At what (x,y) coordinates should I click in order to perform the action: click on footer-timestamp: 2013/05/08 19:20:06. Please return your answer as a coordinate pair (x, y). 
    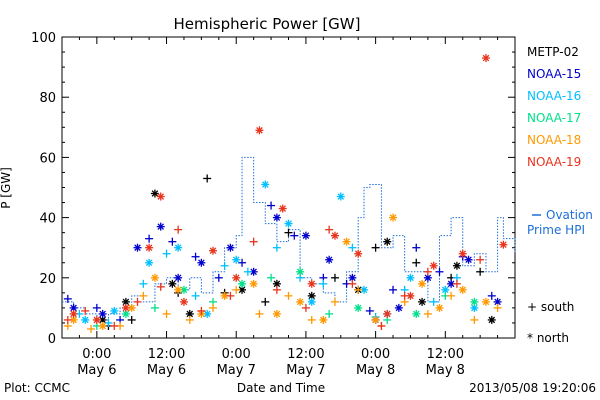
    Looking at the image, I should click on (532, 388).